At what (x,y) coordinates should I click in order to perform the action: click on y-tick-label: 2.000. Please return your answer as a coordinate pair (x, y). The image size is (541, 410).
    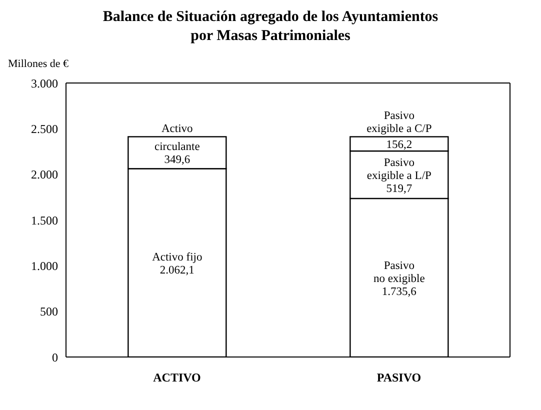
    Looking at the image, I should click on (44, 175).